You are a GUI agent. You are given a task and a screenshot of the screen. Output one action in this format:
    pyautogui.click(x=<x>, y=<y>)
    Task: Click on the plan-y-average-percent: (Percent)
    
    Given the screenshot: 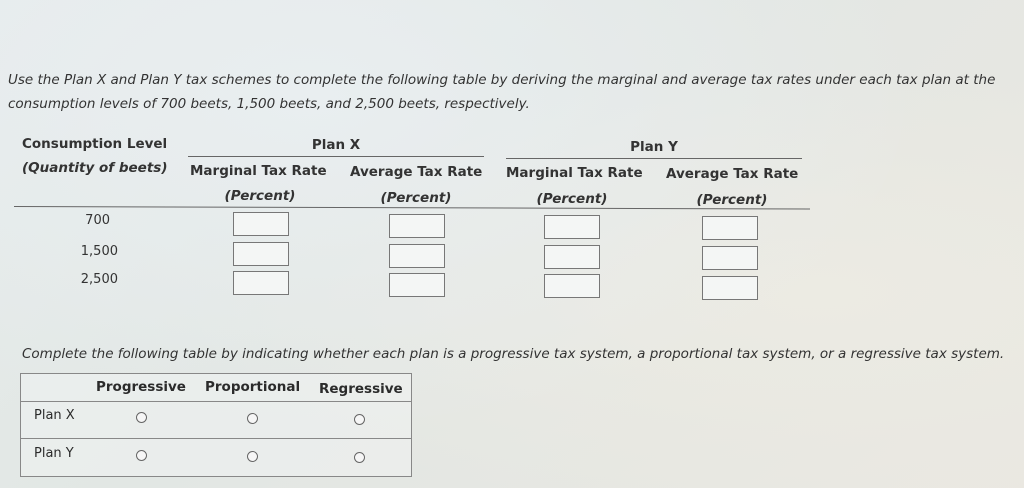 What is the action you would take?
    pyautogui.click(x=732, y=200)
    